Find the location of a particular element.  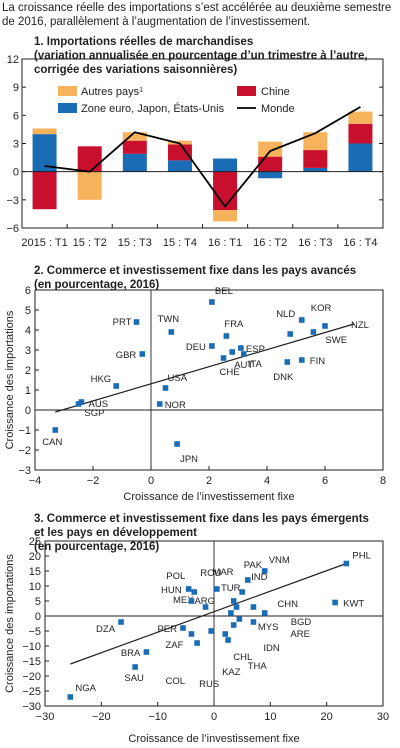

x-tick-label: 16 : T3 is located at coordinates (315, 243).